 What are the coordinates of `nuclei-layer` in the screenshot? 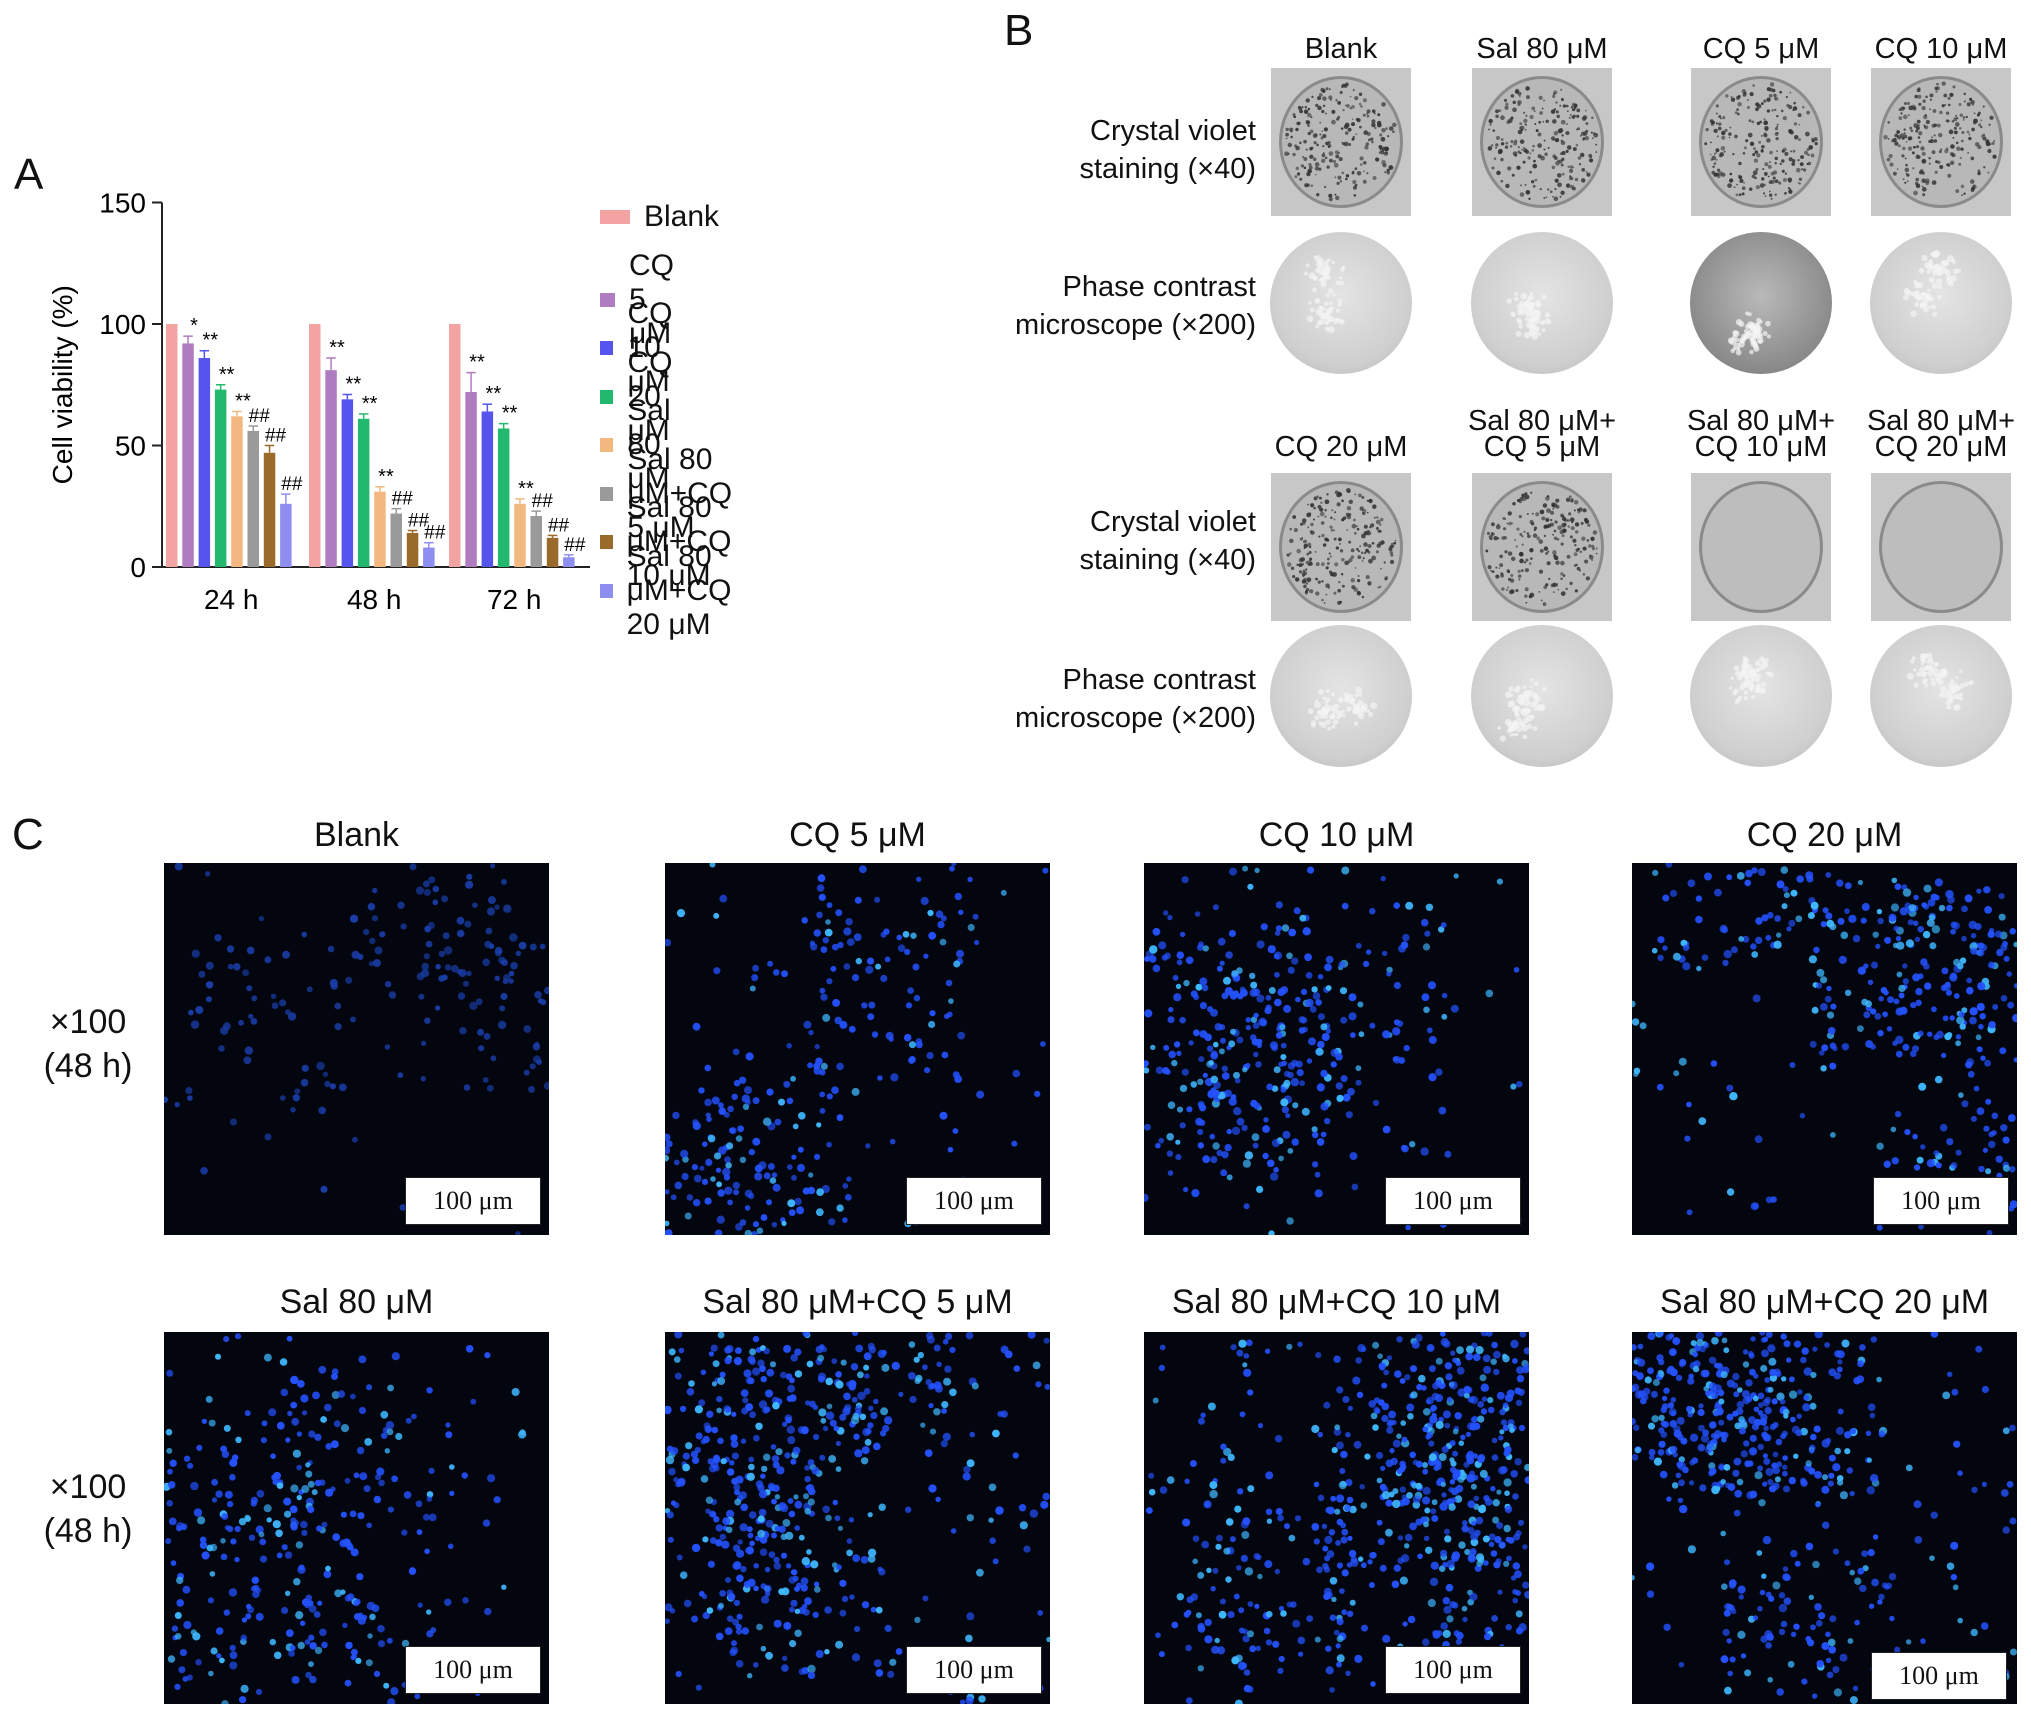 It's located at (1824, 1049).